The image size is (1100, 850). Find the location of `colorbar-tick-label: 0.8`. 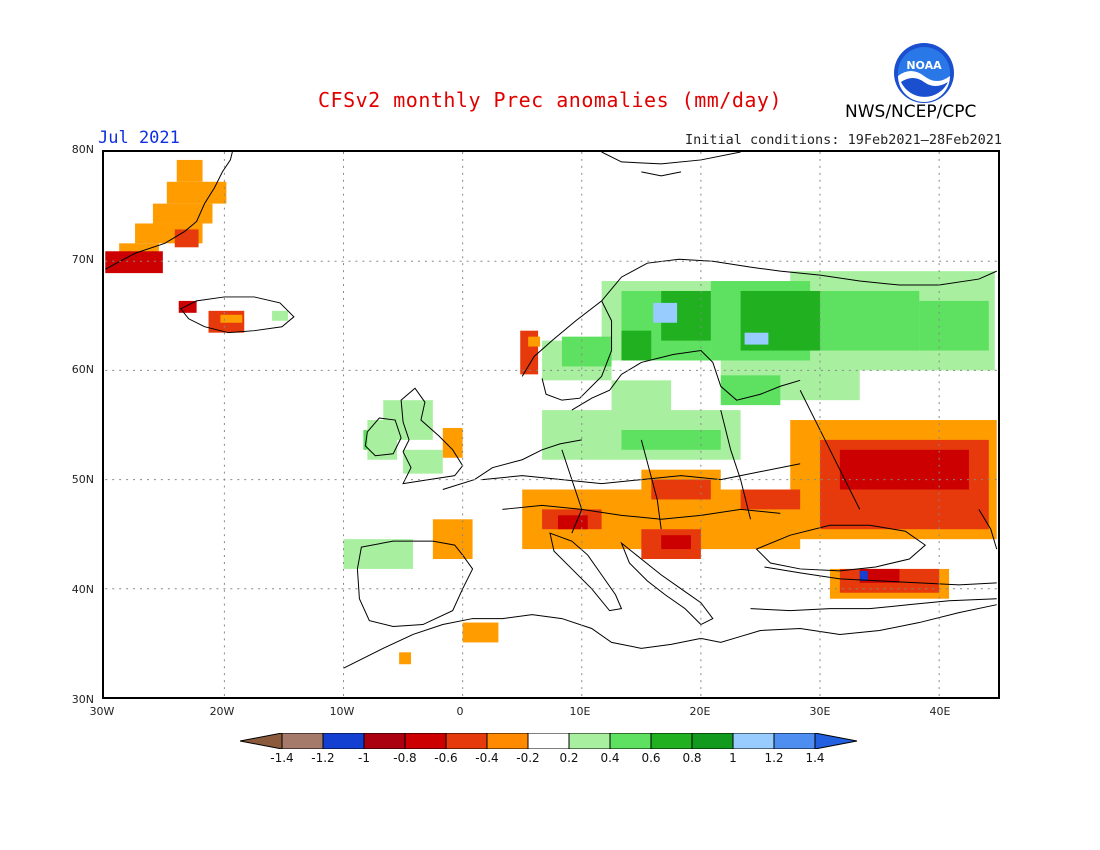

colorbar-tick-label: 0.8 is located at coordinates (692, 758).